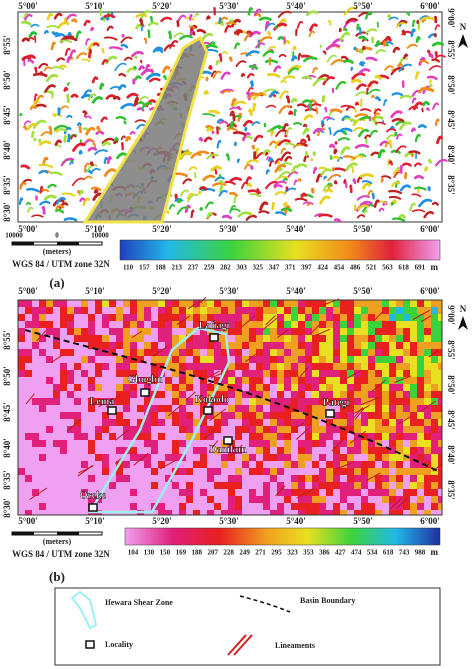  I want to click on locality-marker, so click(214, 337).